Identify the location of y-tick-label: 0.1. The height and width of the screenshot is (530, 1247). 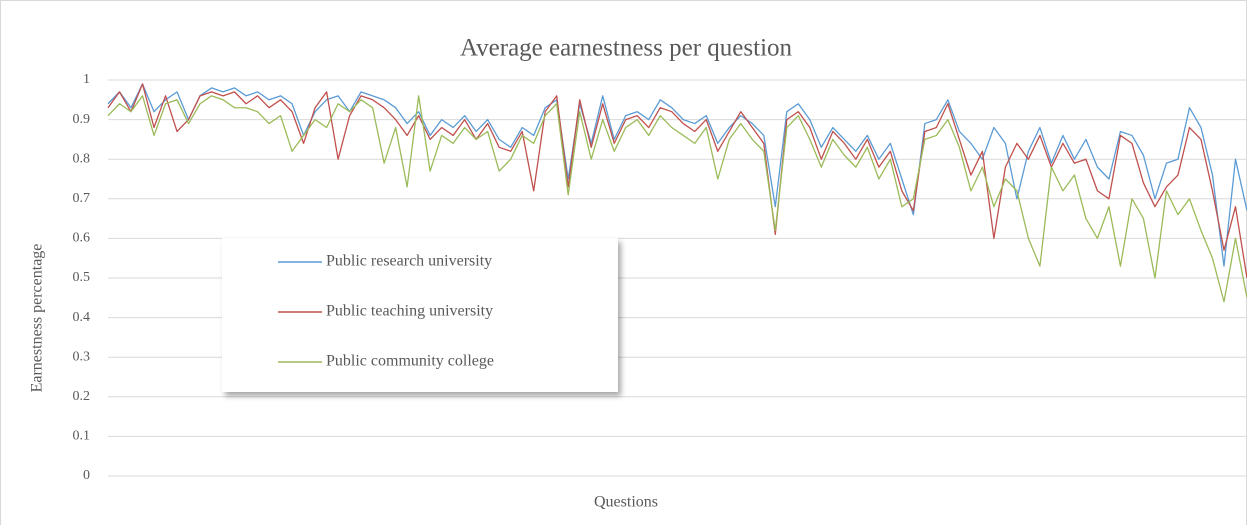
(82, 436).